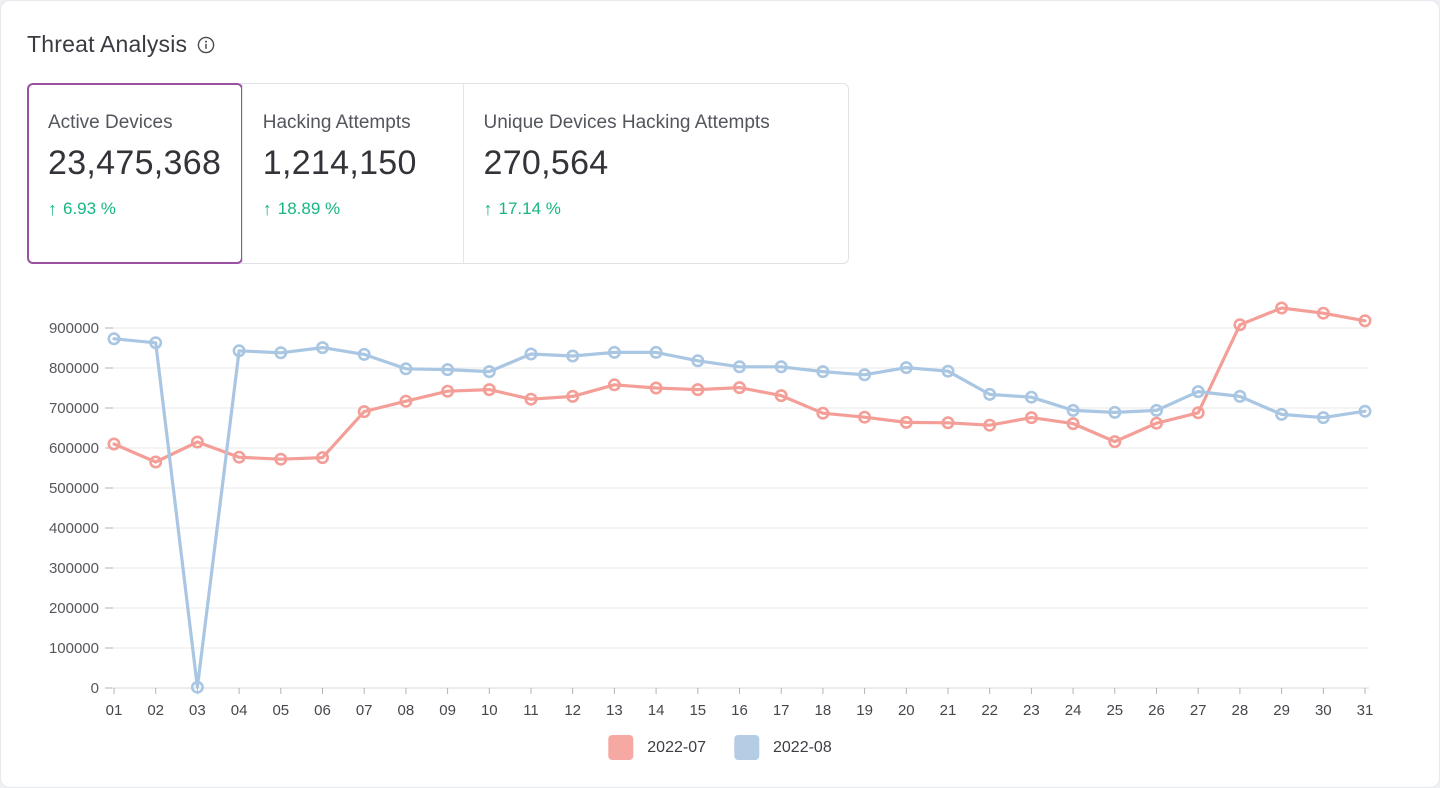  What do you see at coordinates (676, 747) in the screenshot?
I see `legend-label: 2022-07` at bounding box center [676, 747].